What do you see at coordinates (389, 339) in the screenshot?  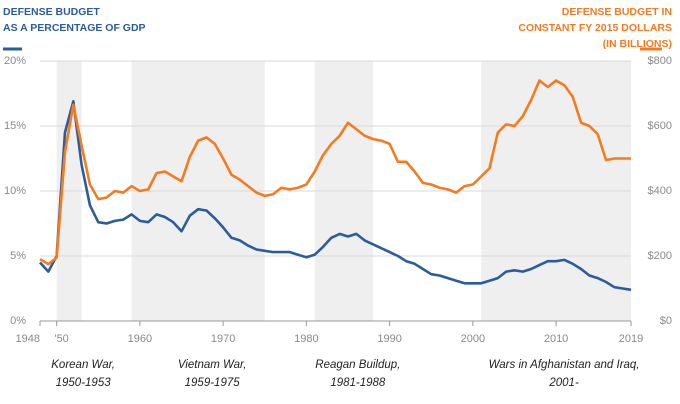 I see `x-tick-label: 1990` at bounding box center [389, 339].